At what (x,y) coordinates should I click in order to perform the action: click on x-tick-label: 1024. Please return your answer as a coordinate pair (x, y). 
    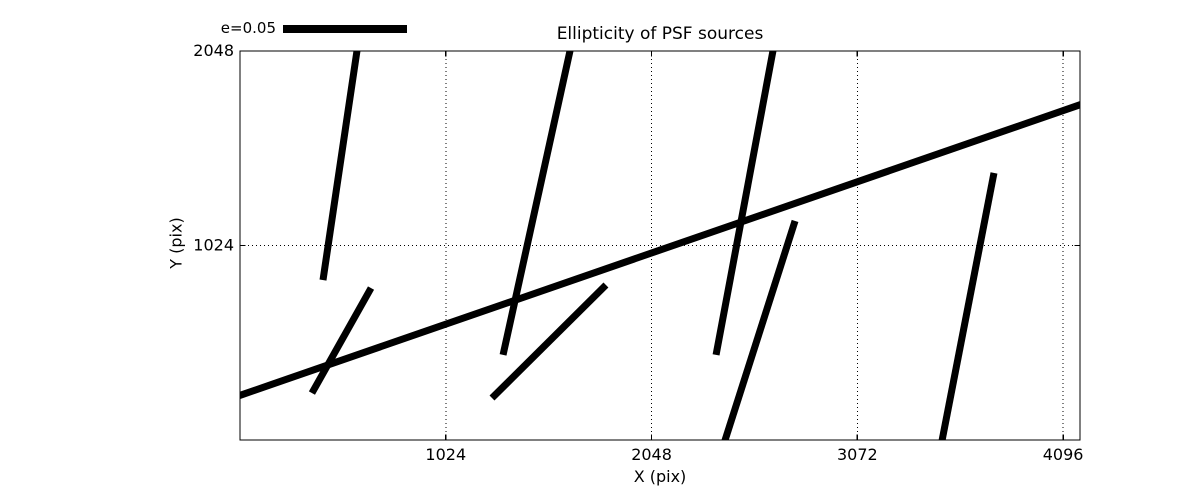
    Looking at the image, I should click on (445, 454).